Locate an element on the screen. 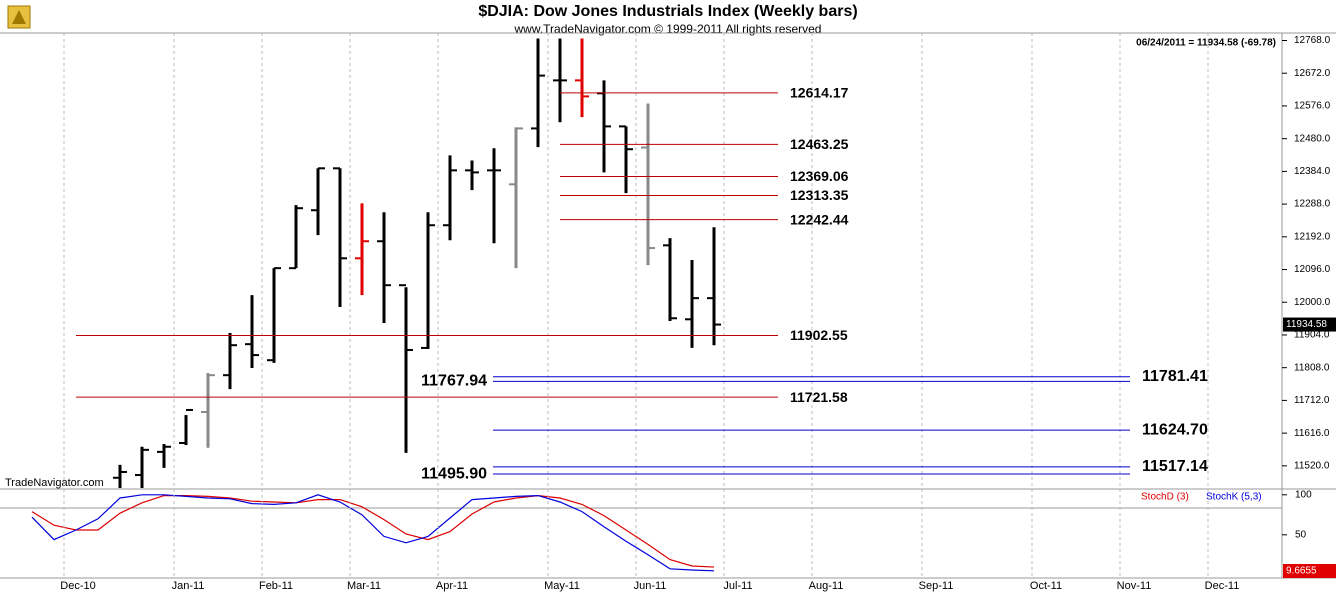 The height and width of the screenshot is (594, 1336). x-tick-label: Dec-11 is located at coordinates (1222, 586).